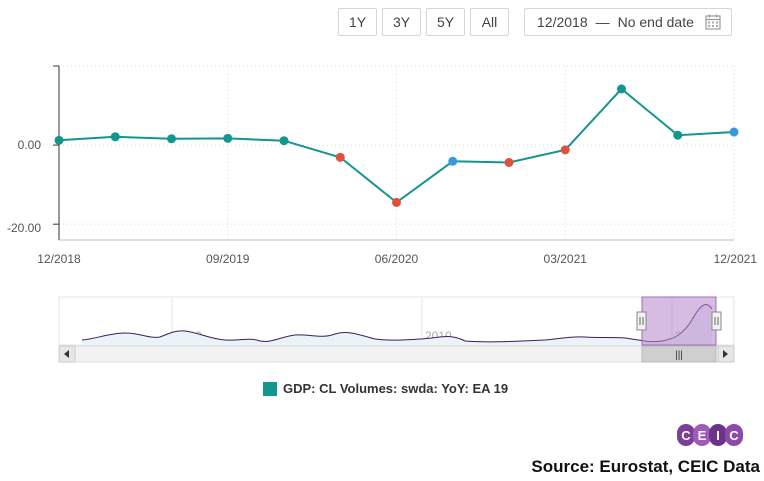  What do you see at coordinates (645, 466) in the screenshot?
I see `source-note: Source: Eurostat, CEIC Data` at bounding box center [645, 466].